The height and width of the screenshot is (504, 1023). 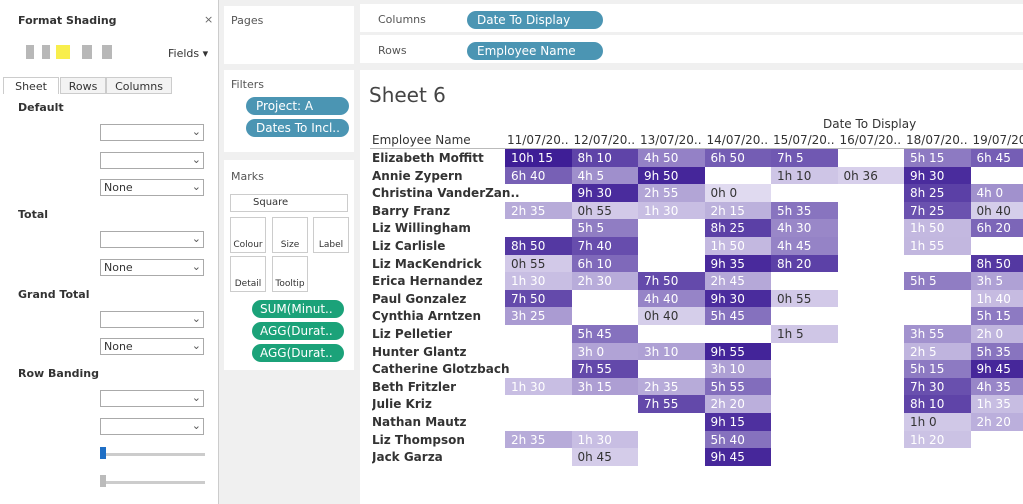 What do you see at coordinates (31, 85) in the screenshot?
I see `tab: Sheet` at bounding box center [31, 85].